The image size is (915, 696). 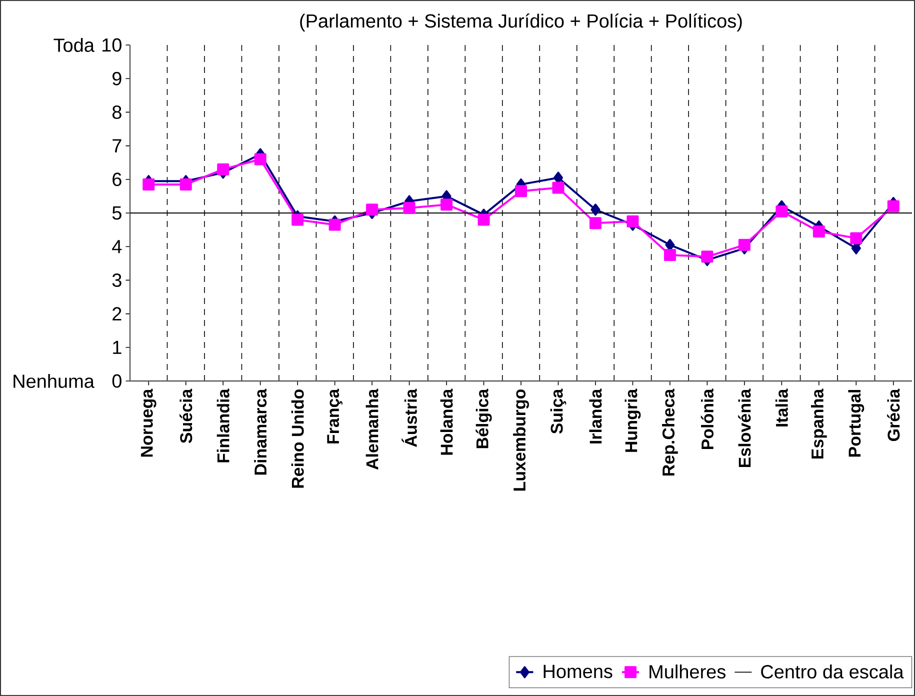 What do you see at coordinates (484, 418) in the screenshot?
I see `x-tick-label: Bélgica` at bounding box center [484, 418].